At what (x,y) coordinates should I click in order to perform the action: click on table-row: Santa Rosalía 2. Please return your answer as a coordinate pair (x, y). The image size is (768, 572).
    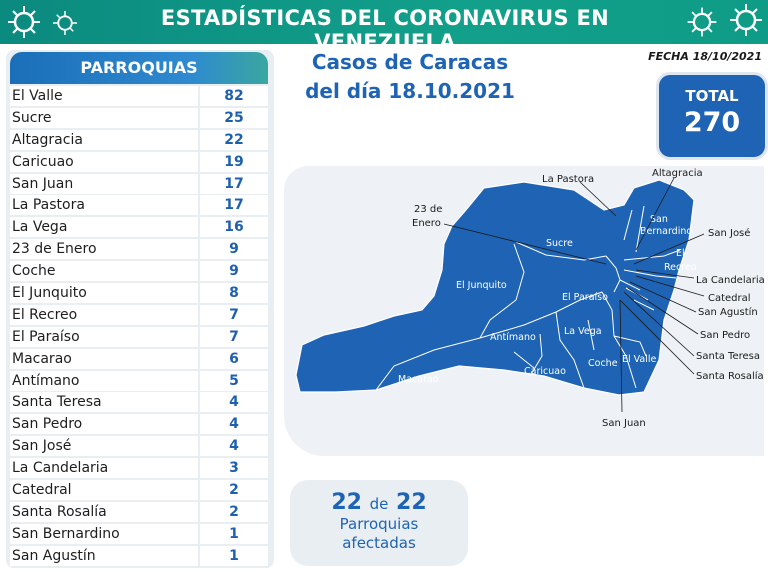
    Looking at the image, I should click on (139, 511).